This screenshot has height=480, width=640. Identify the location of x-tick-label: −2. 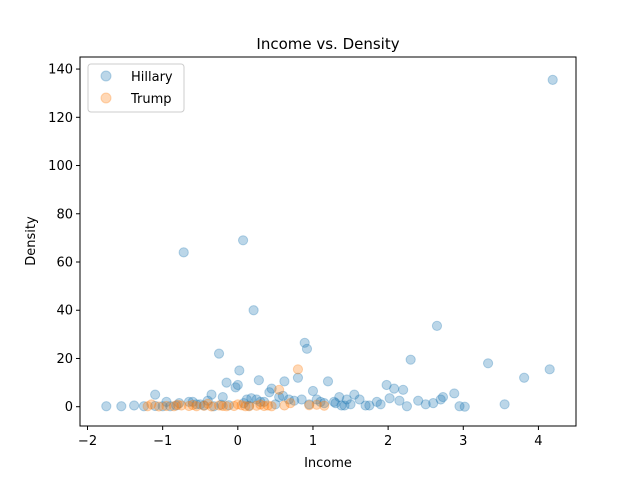
(87, 441).